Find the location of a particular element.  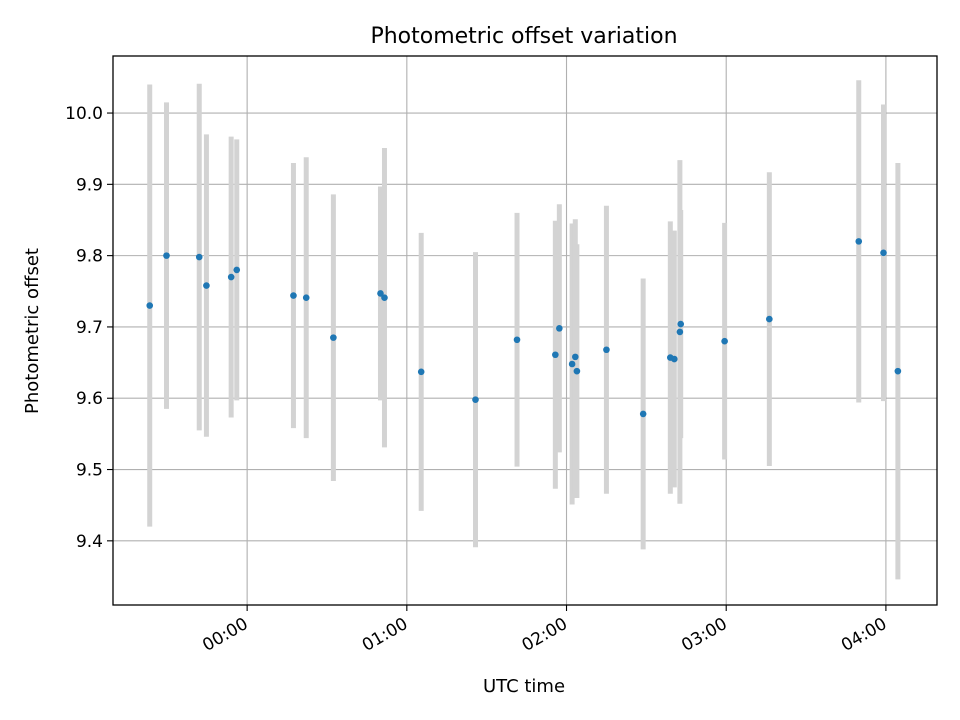

y-tick-label: 9.4 is located at coordinates (89, 542).